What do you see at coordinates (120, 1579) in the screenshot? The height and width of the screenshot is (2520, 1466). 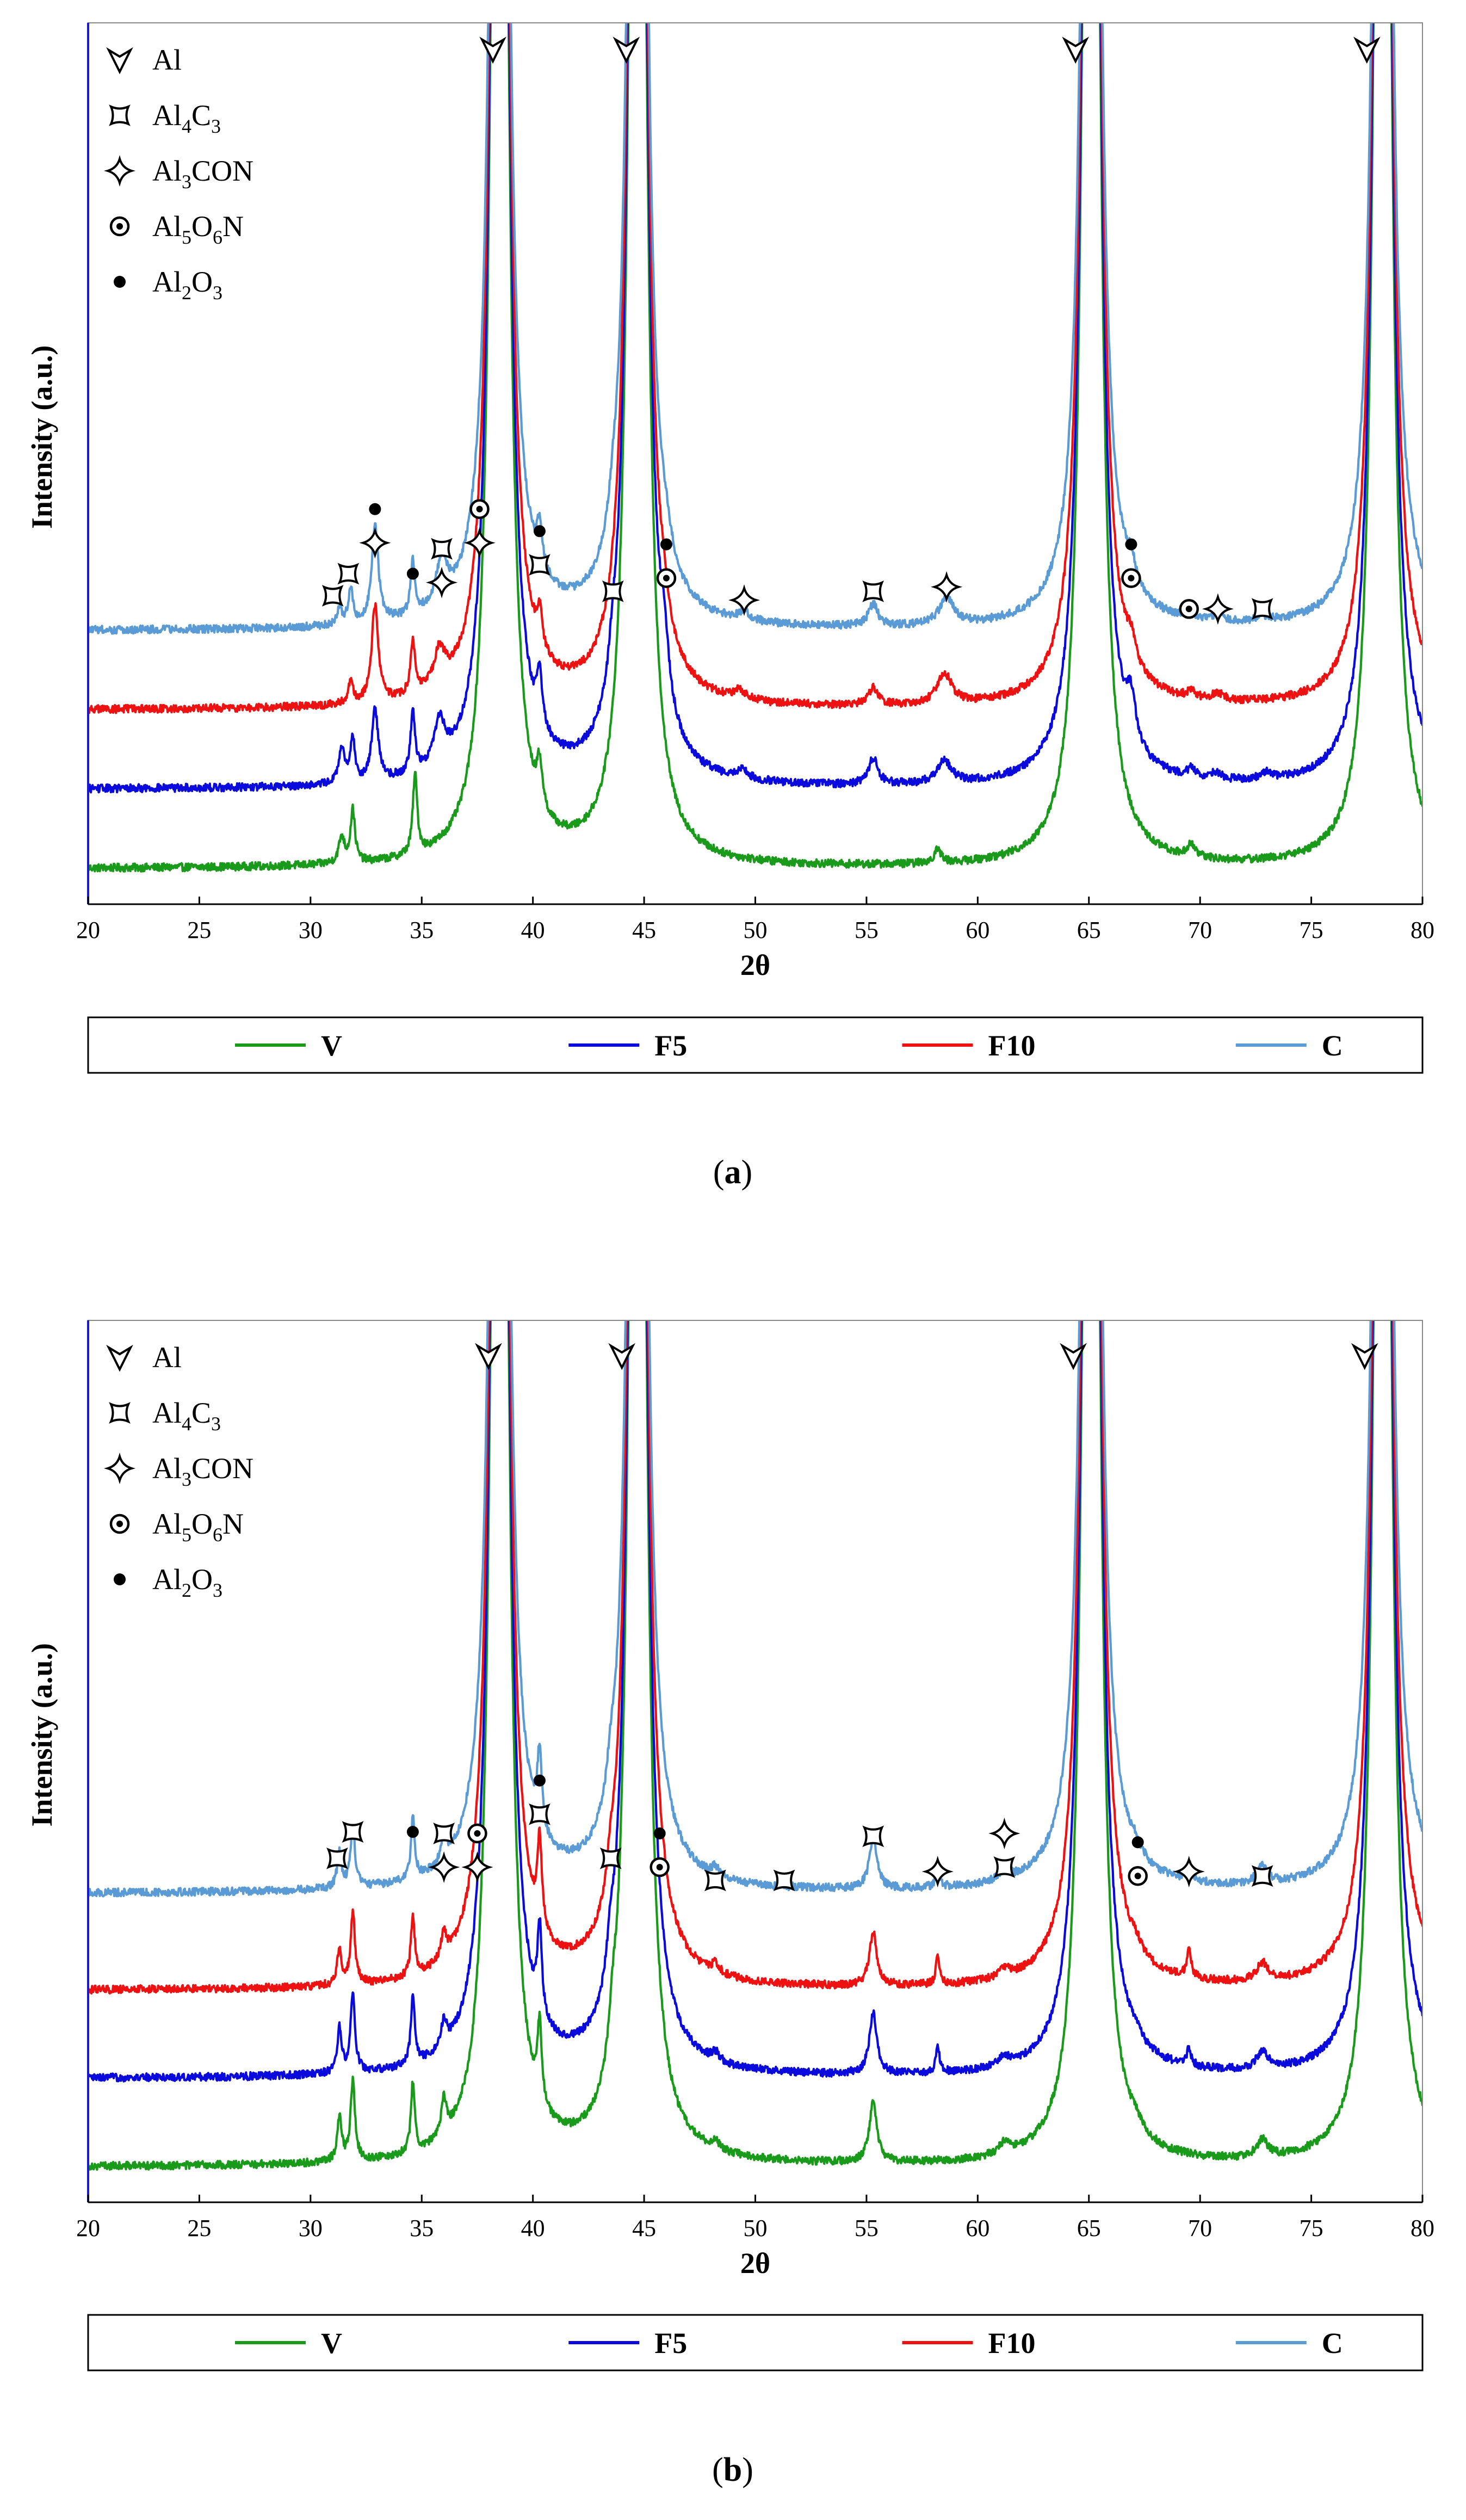 I see `dot-icon` at bounding box center [120, 1579].